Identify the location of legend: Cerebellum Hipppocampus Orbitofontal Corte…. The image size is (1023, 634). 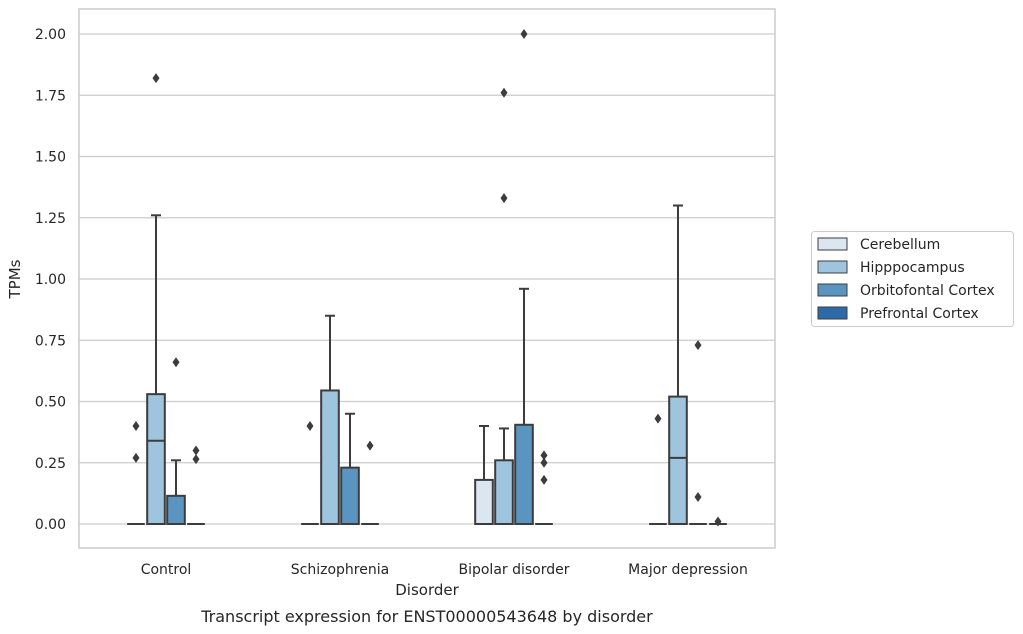
(912, 279).